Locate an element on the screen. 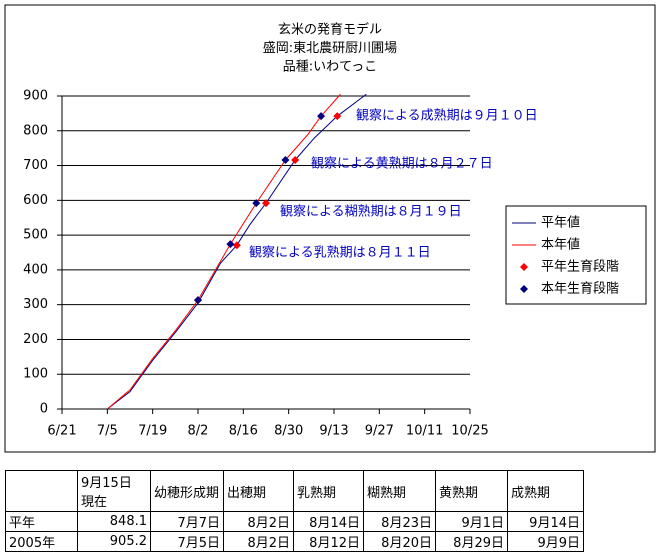 The height and width of the screenshot is (556, 660). chart-title: 玄米の発育モデル is located at coordinates (330, 30).